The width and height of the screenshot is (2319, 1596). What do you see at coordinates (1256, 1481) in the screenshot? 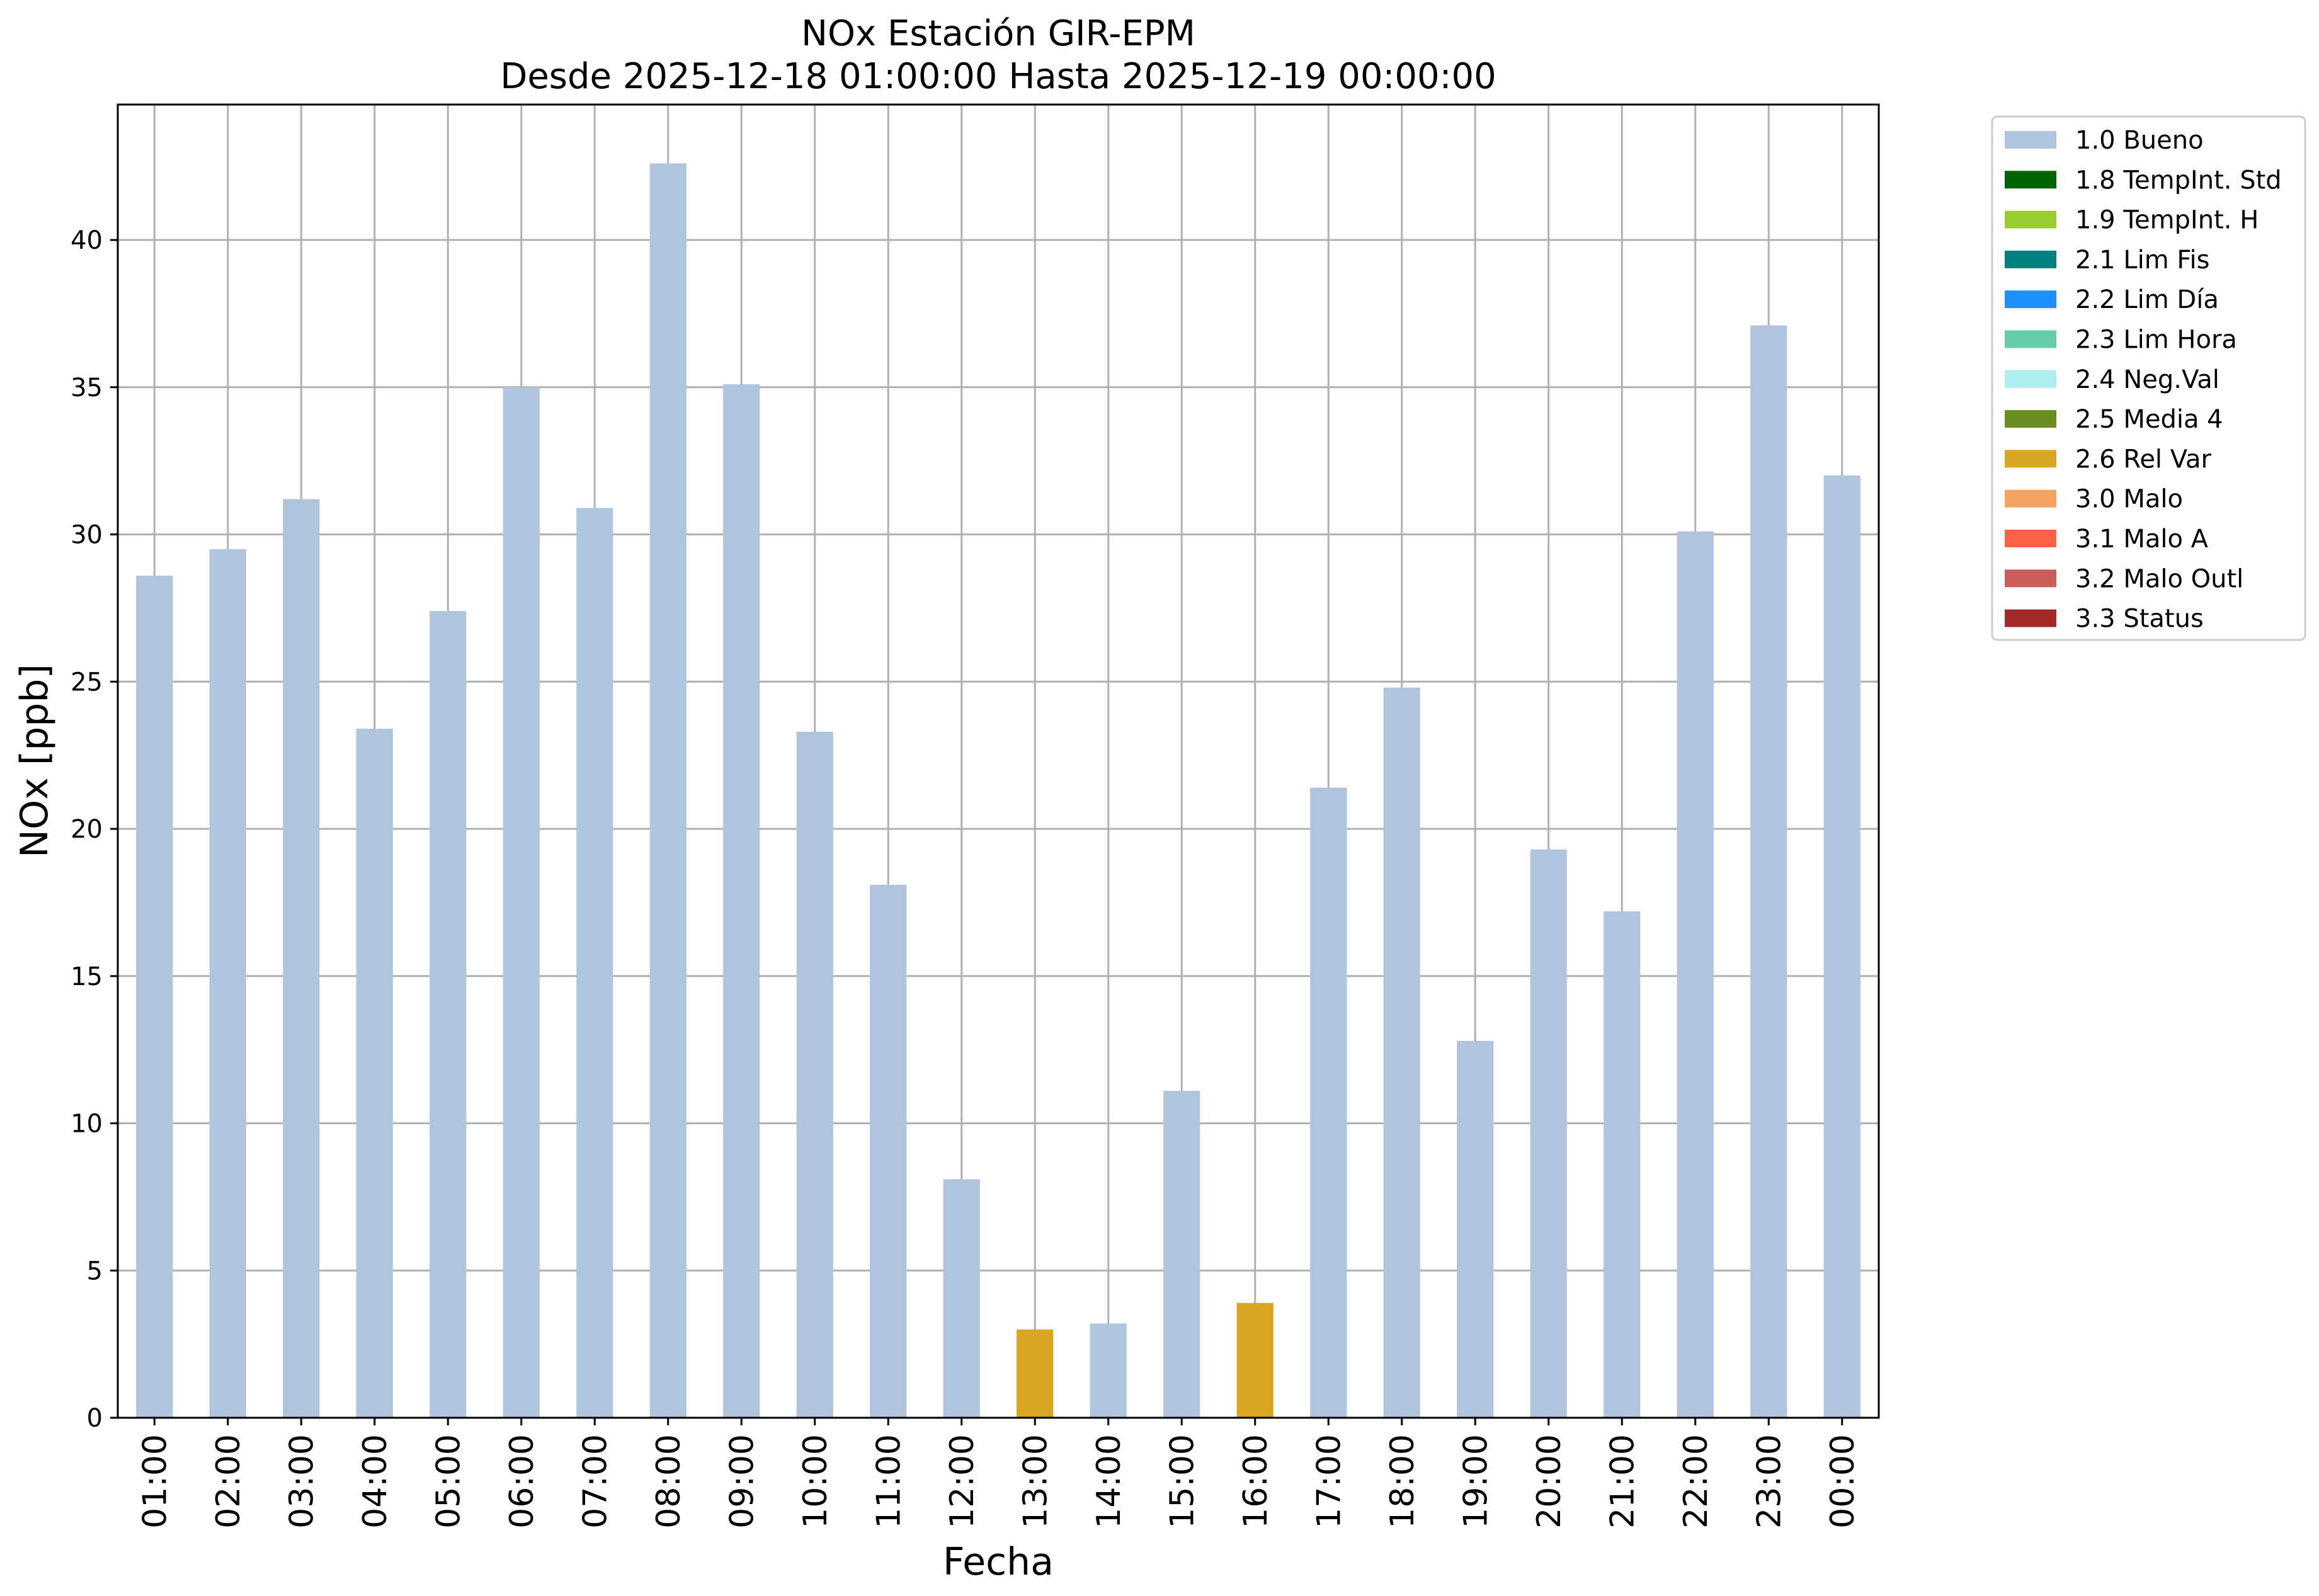
I see `x-tick-label: 16:00` at bounding box center [1256, 1481].